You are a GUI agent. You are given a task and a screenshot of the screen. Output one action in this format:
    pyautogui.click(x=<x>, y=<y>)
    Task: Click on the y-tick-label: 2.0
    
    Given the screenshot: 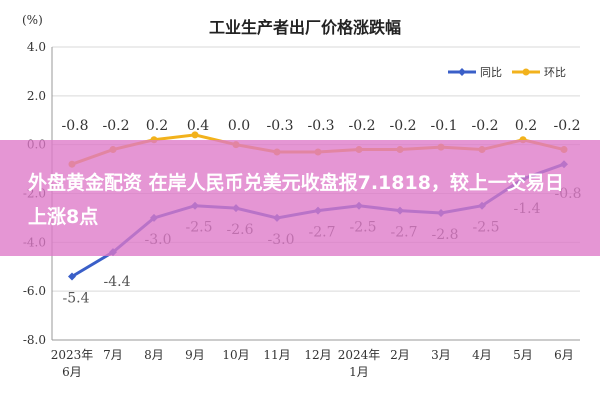 What is the action you would take?
    pyautogui.click(x=36, y=96)
    